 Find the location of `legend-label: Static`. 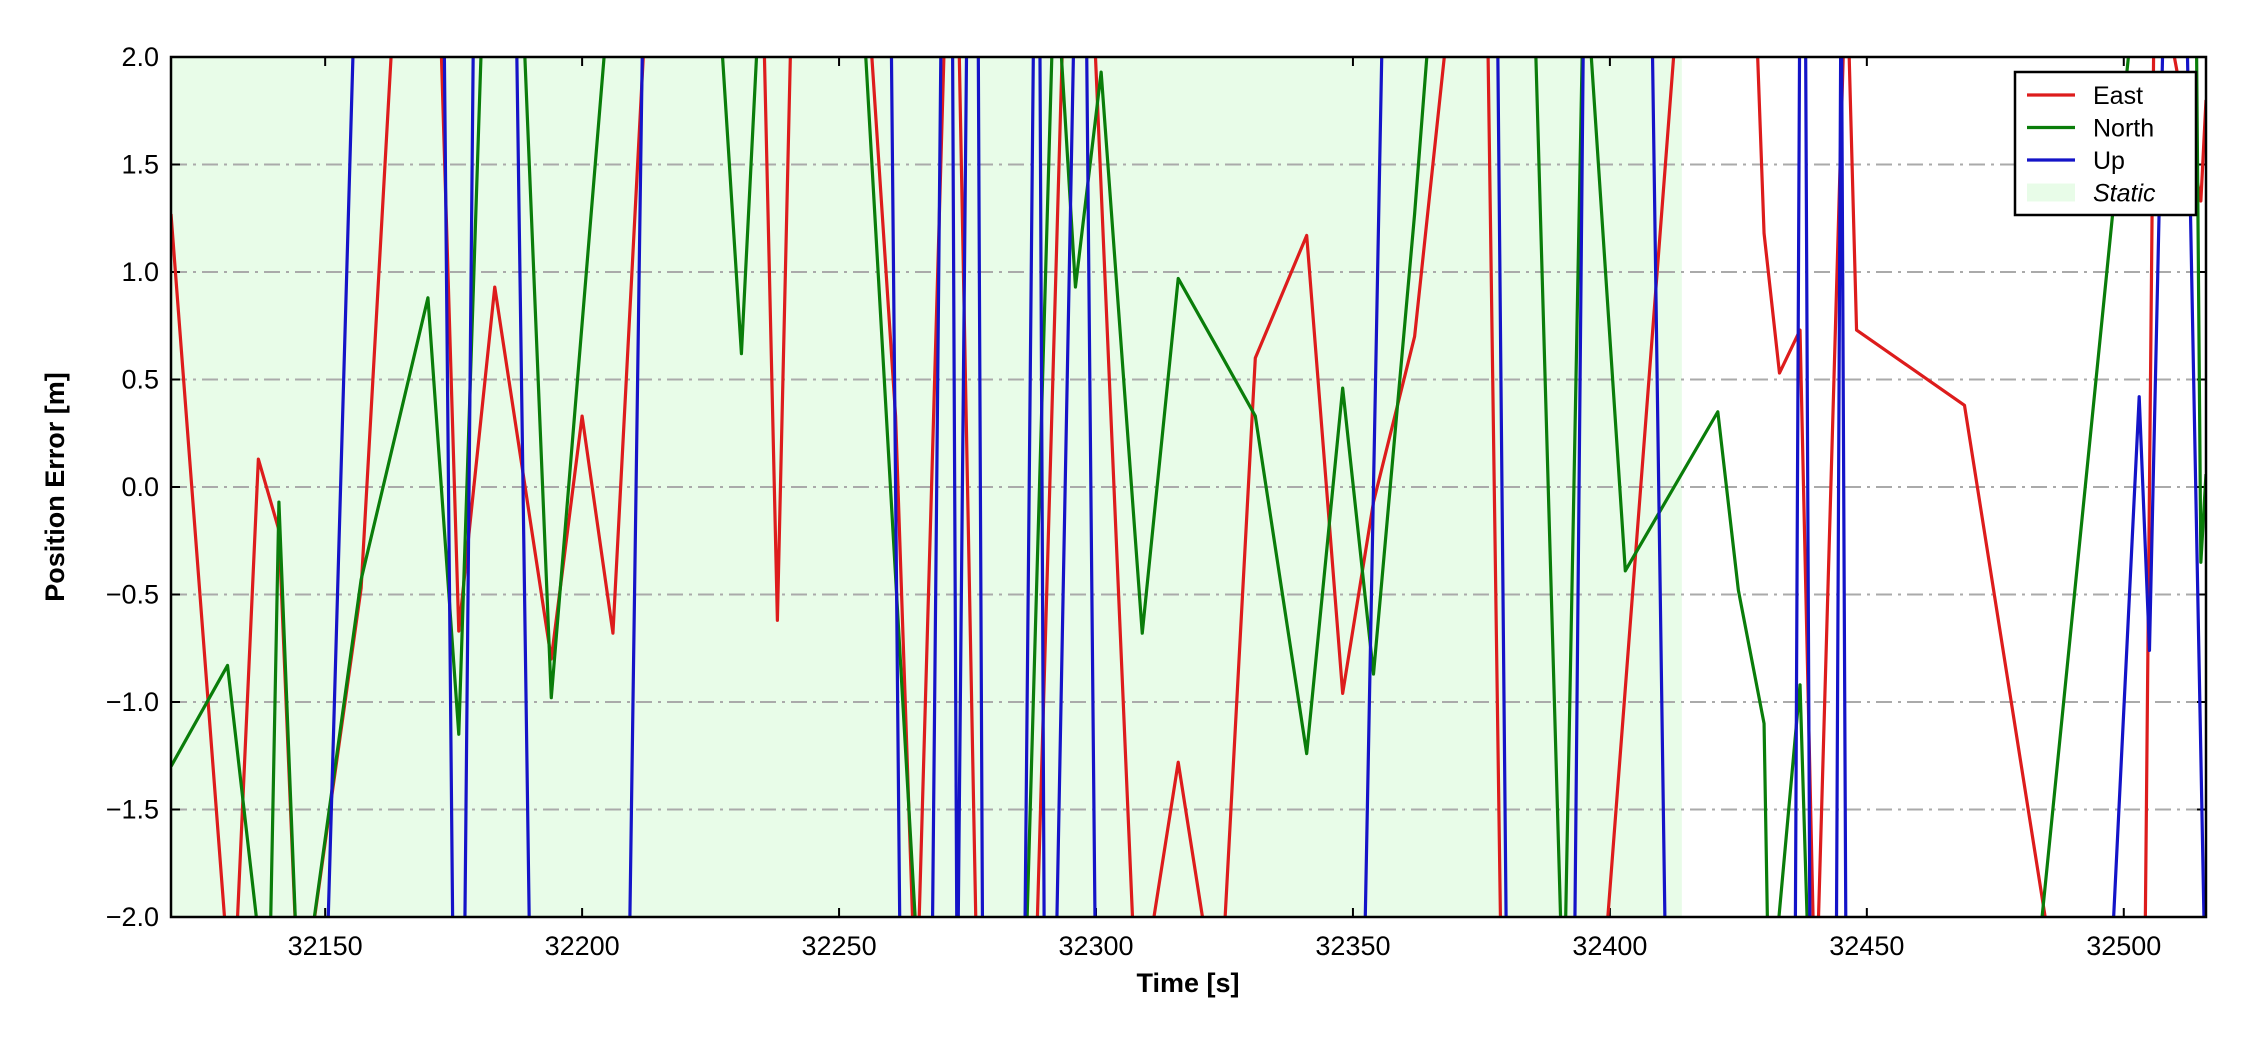

legend-label: Static is located at coordinates (2124, 194).